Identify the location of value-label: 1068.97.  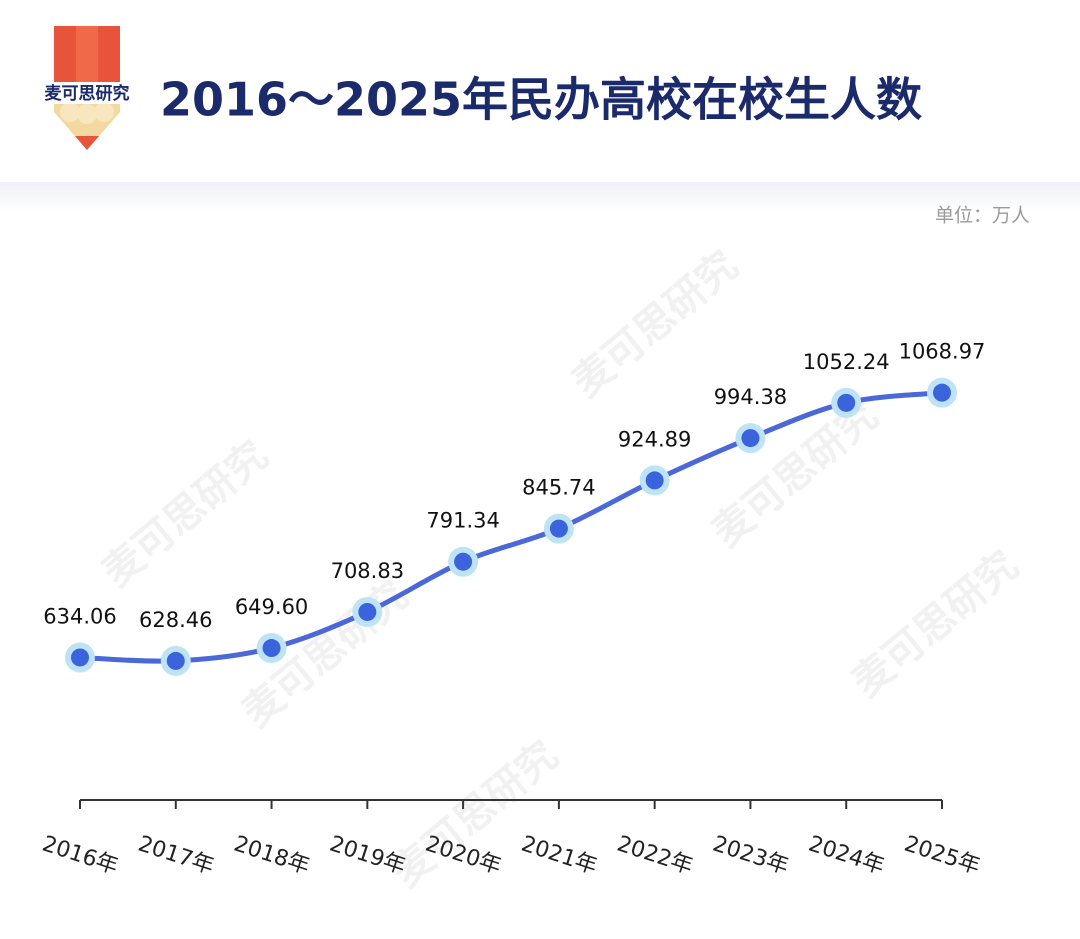
(942, 352).